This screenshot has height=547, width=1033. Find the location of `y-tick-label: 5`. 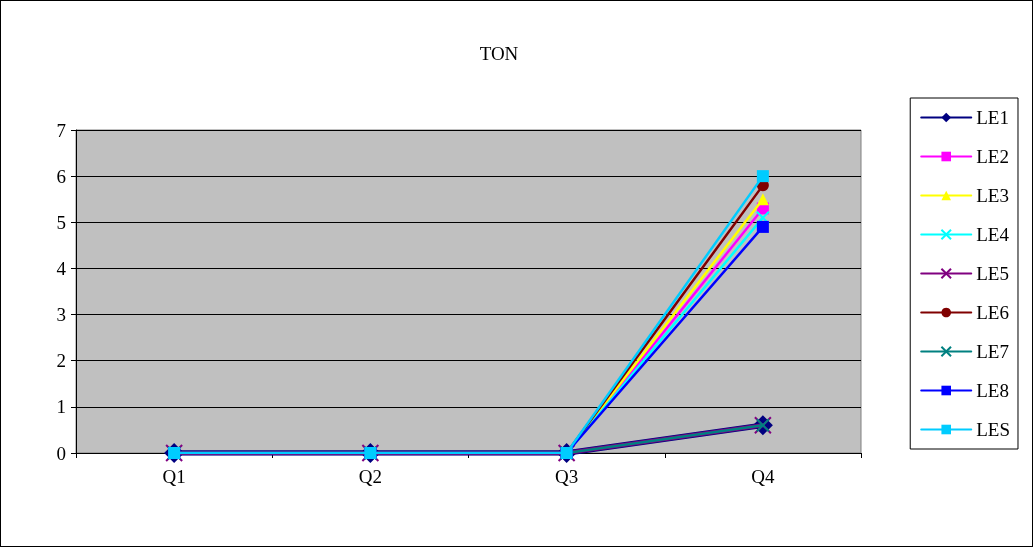

y-tick-label: 5 is located at coordinates (61, 222).